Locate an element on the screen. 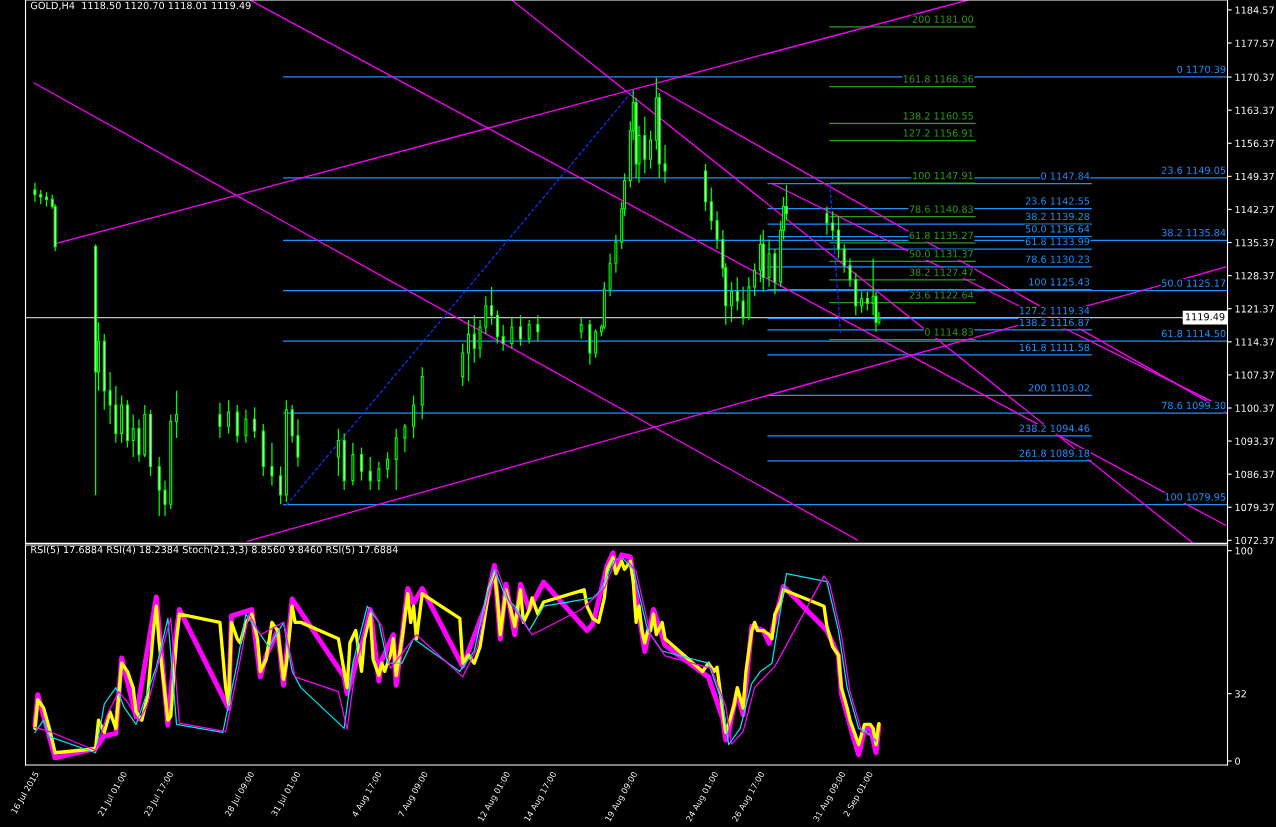  annotation: 23.6 1149.05 is located at coordinates (1193, 170).